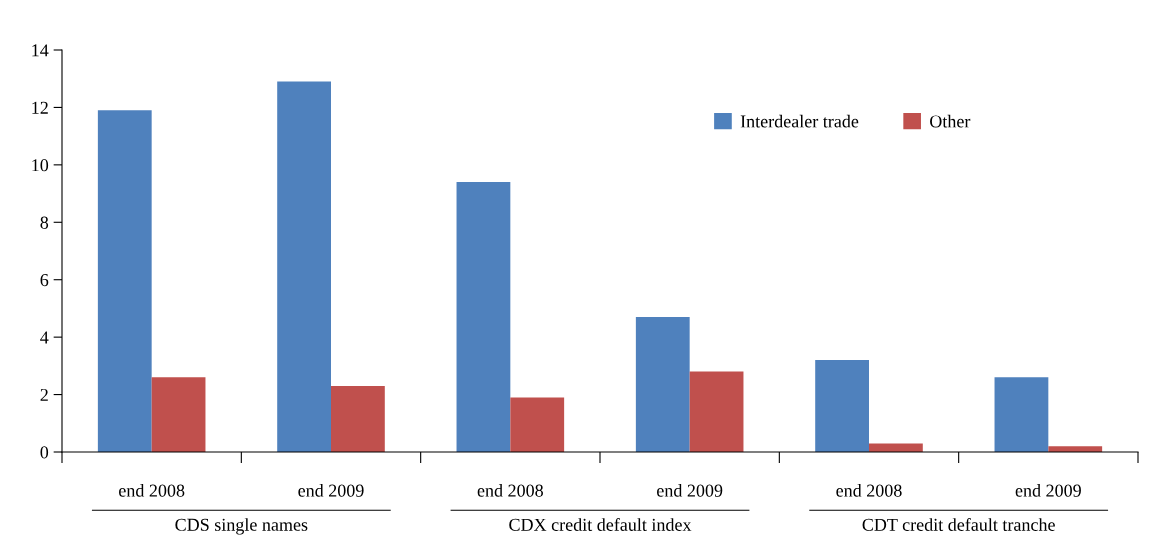 This screenshot has height=550, width=1171. Describe the element at coordinates (40, 50) in the screenshot. I see `y-tick-label: 14` at that location.